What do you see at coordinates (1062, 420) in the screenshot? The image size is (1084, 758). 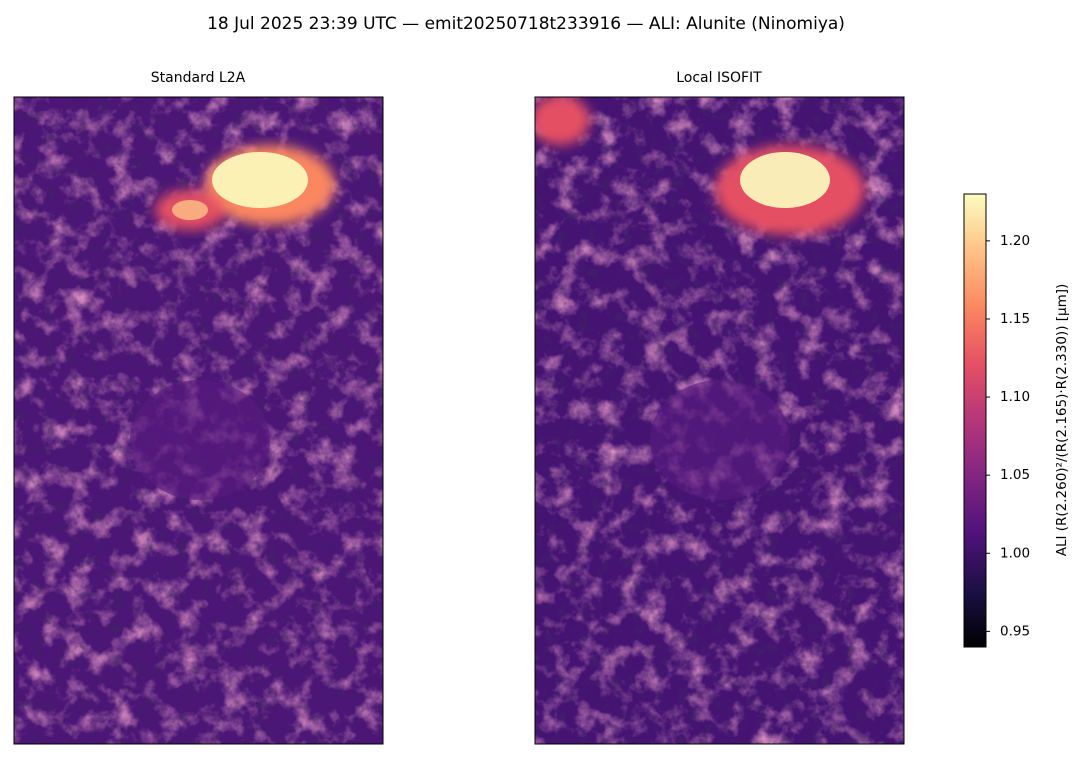 I see `colorbar-label: ALI (R(2.260)²/(R(2.165)·R(2.330)) [μm])` at bounding box center [1062, 420].